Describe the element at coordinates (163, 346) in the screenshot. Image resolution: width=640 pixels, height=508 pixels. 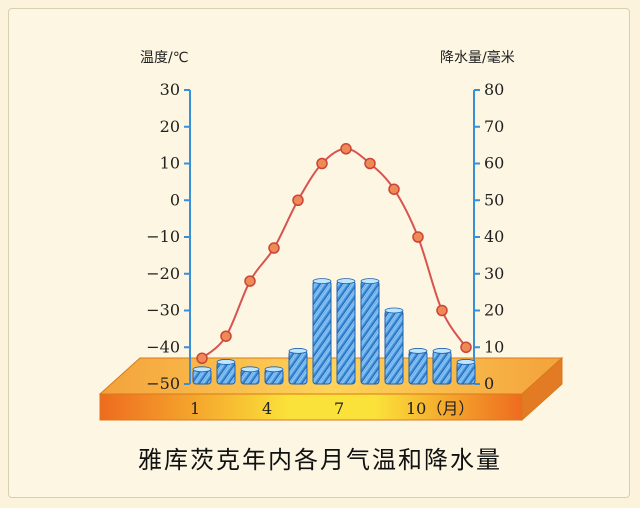
I see `left-tick-label: −40` at that location.